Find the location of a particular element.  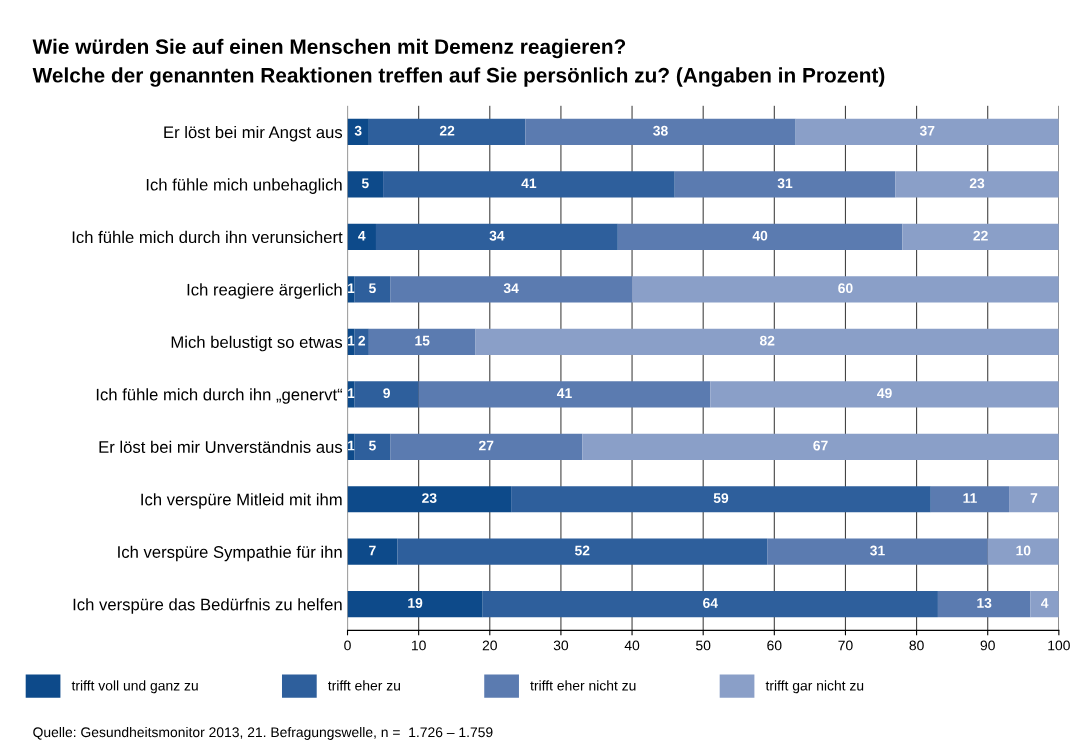

x-tick-label: 30 is located at coordinates (561, 645).